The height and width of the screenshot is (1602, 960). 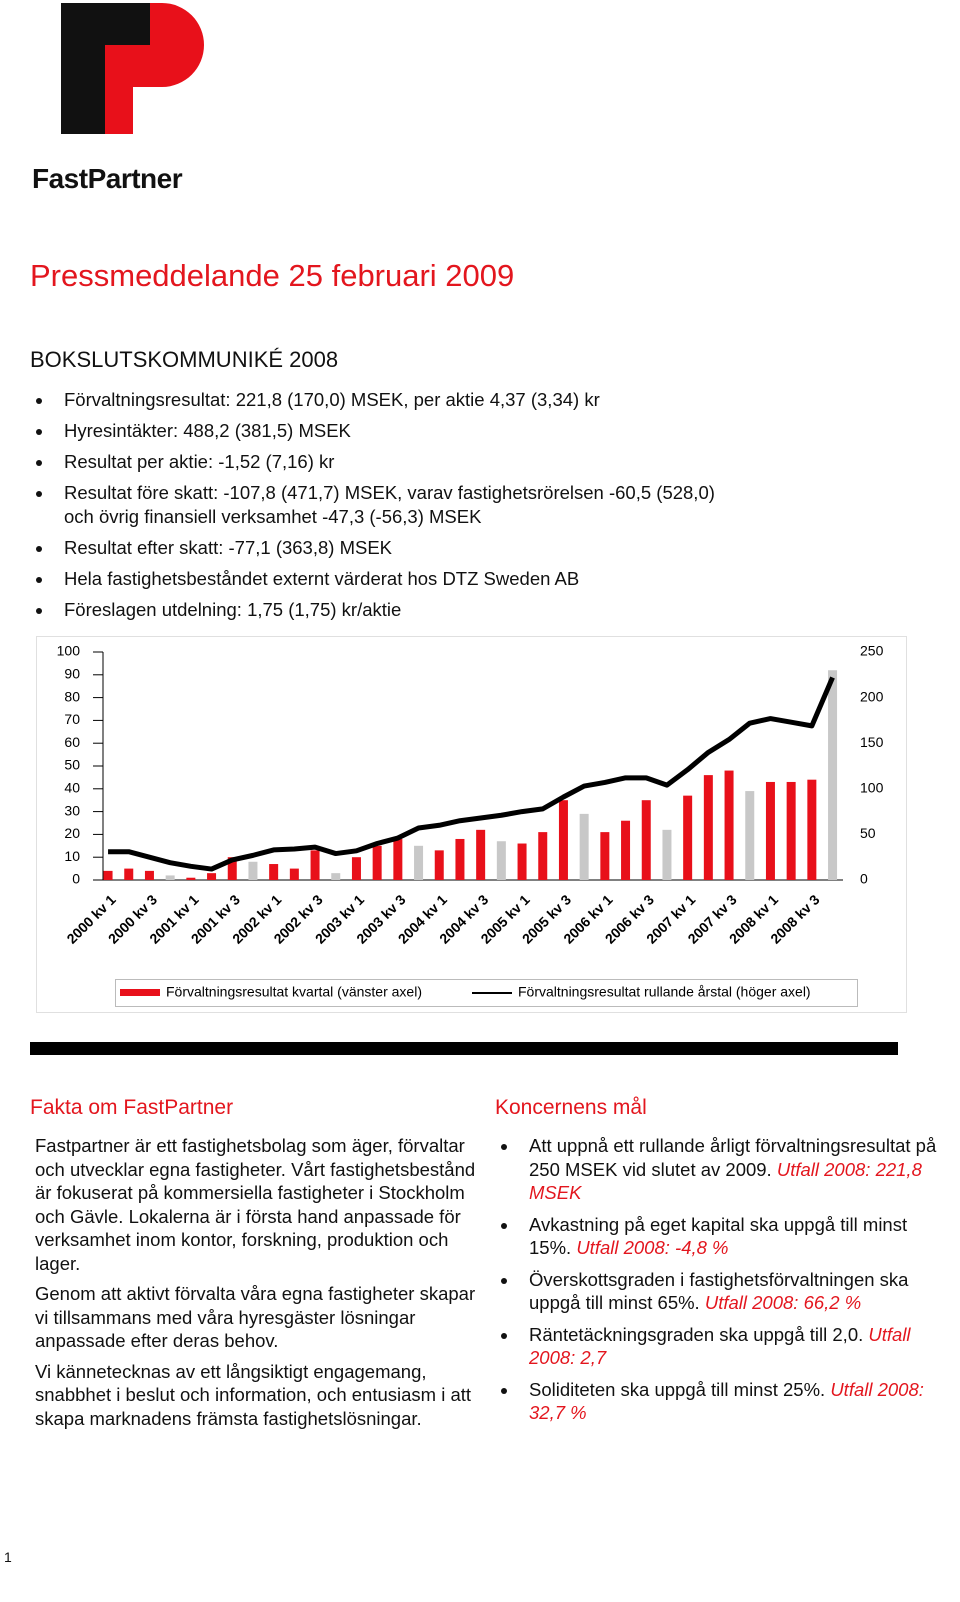 What do you see at coordinates (380, 548) in the screenshot?
I see `bullet: Resultat efter skatt: -77,1 (363,8) MSEK` at bounding box center [380, 548].